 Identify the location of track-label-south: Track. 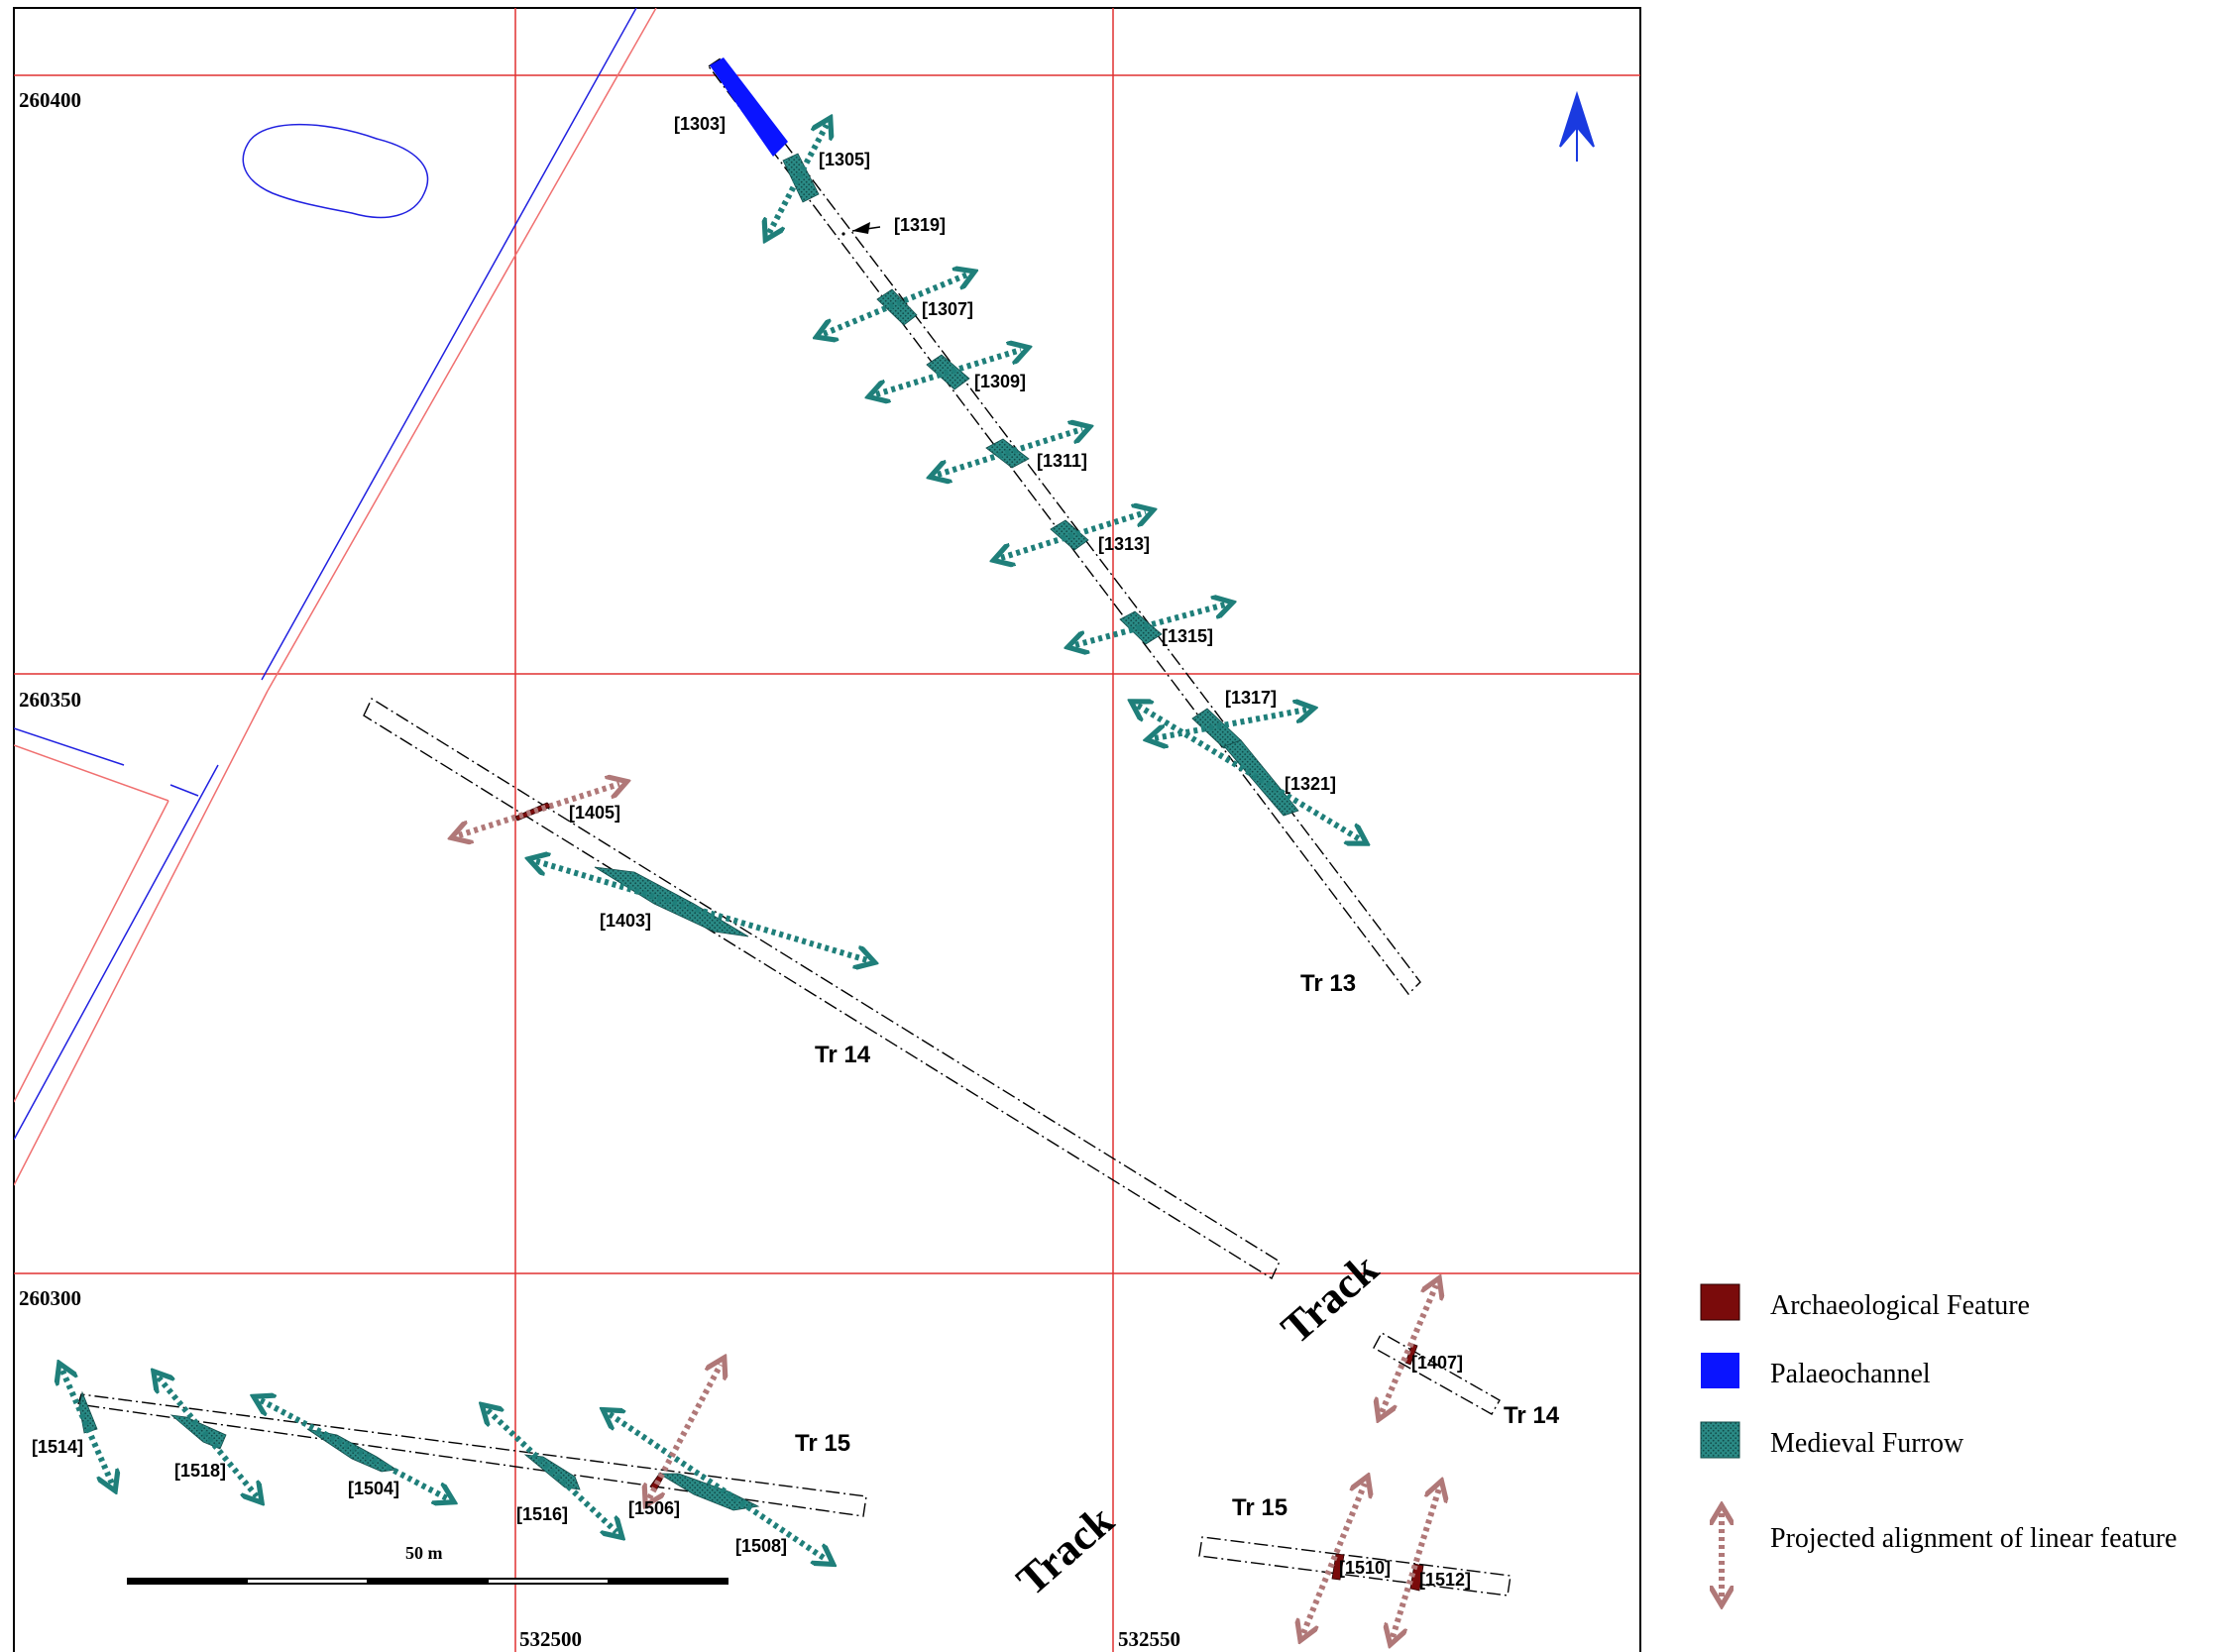
(1065, 1550).